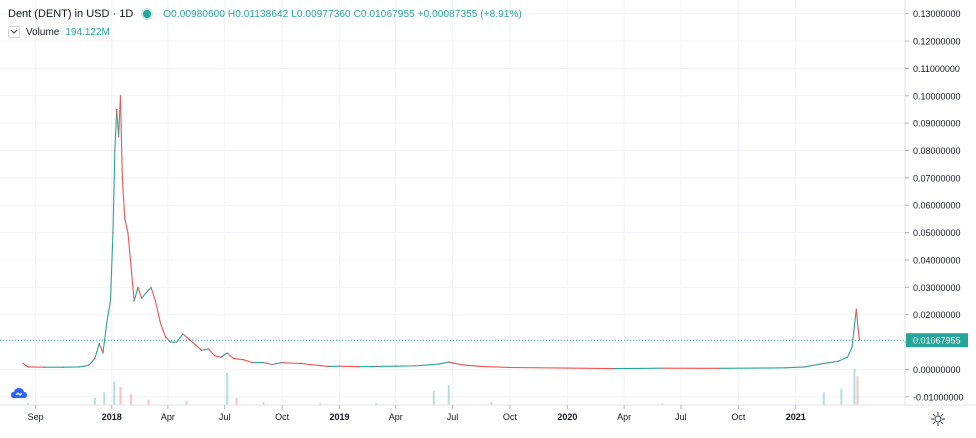  Describe the element at coordinates (937, 42) in the screenshot. I see `y-tick-label: 0.12000000` at that location.